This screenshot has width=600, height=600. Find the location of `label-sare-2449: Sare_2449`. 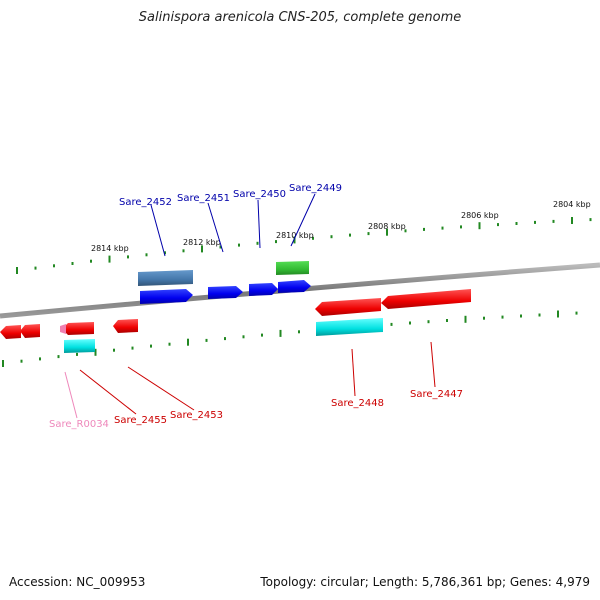

label-sare-2449: Sare_2449 is located at coordinates (315, 188).